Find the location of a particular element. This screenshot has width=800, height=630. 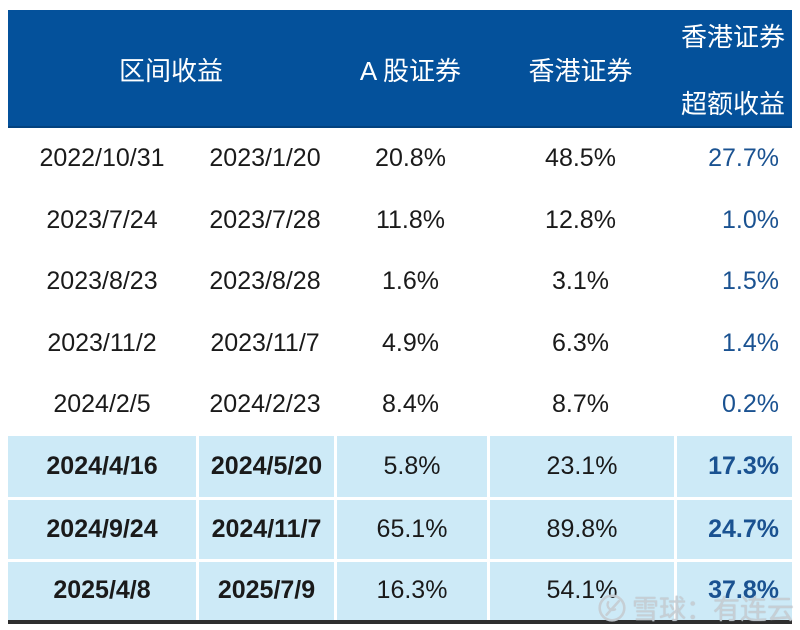

cell-start-date: 2023/8/23 is located at coordinates (102, 281).